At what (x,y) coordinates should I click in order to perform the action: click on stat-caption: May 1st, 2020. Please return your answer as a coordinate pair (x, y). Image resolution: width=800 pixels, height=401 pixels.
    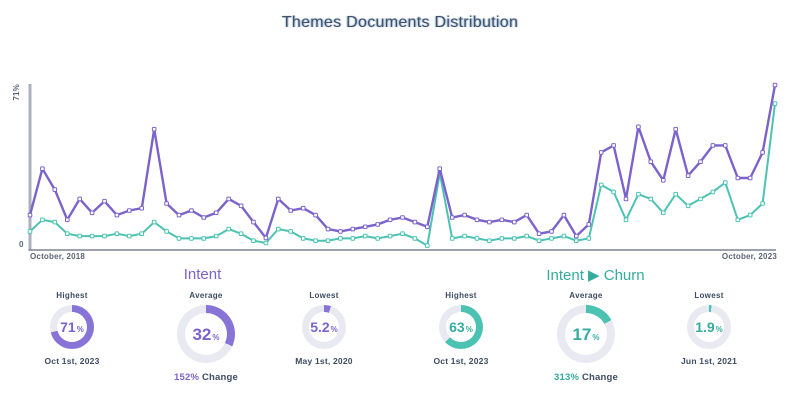
    Looking at the image, I should click on (324, 361).